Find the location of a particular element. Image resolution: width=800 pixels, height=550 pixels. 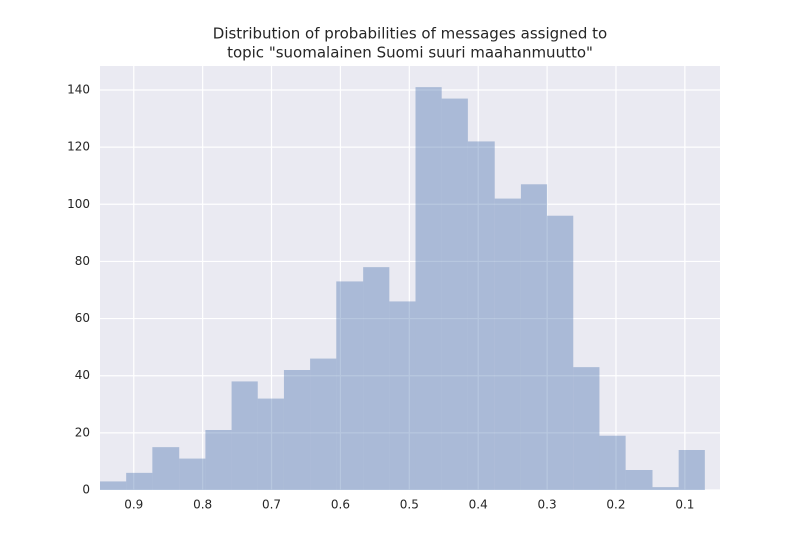

y-tick-label: 120 is located at coordinates (78, 147).